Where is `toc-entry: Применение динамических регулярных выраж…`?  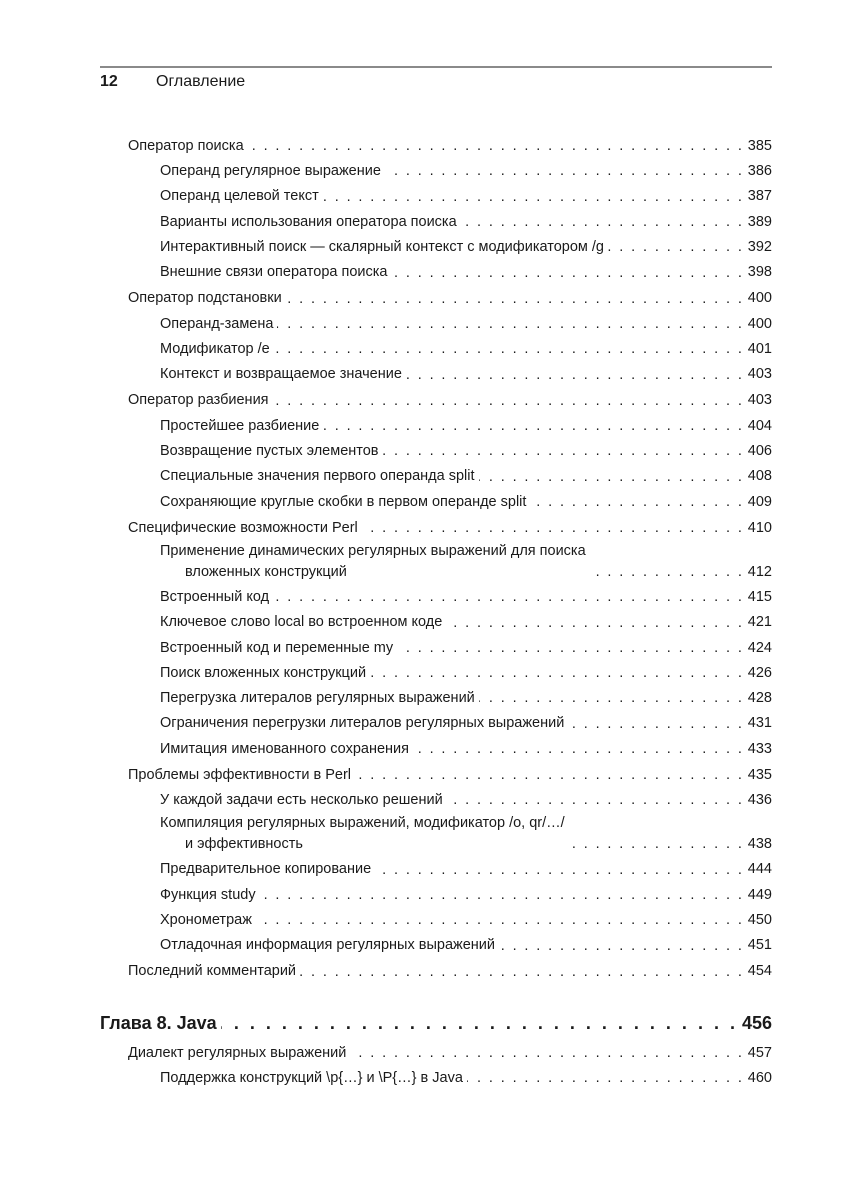 toc-entry: Применение динамических регулярных выраж… is located at coordinates (450, 563).